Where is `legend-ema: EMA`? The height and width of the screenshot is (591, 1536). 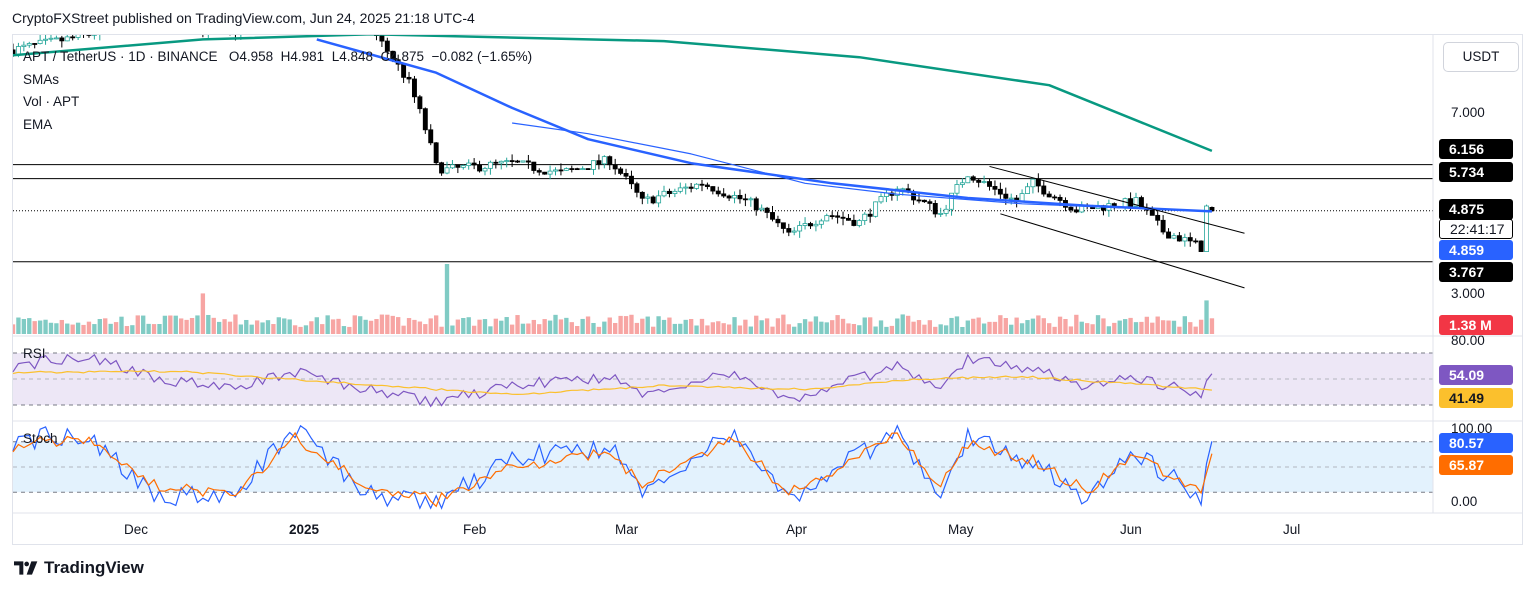
legend-ema: EMA is located at coordinates (38, 124).